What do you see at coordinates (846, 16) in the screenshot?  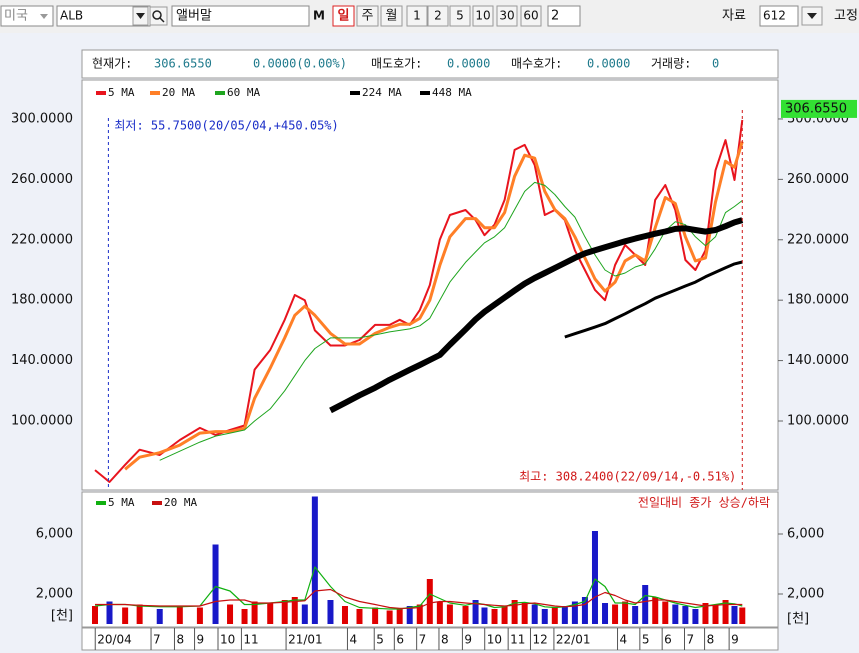 I see `fixed-label: 고정` at bounding box center [846, 16].